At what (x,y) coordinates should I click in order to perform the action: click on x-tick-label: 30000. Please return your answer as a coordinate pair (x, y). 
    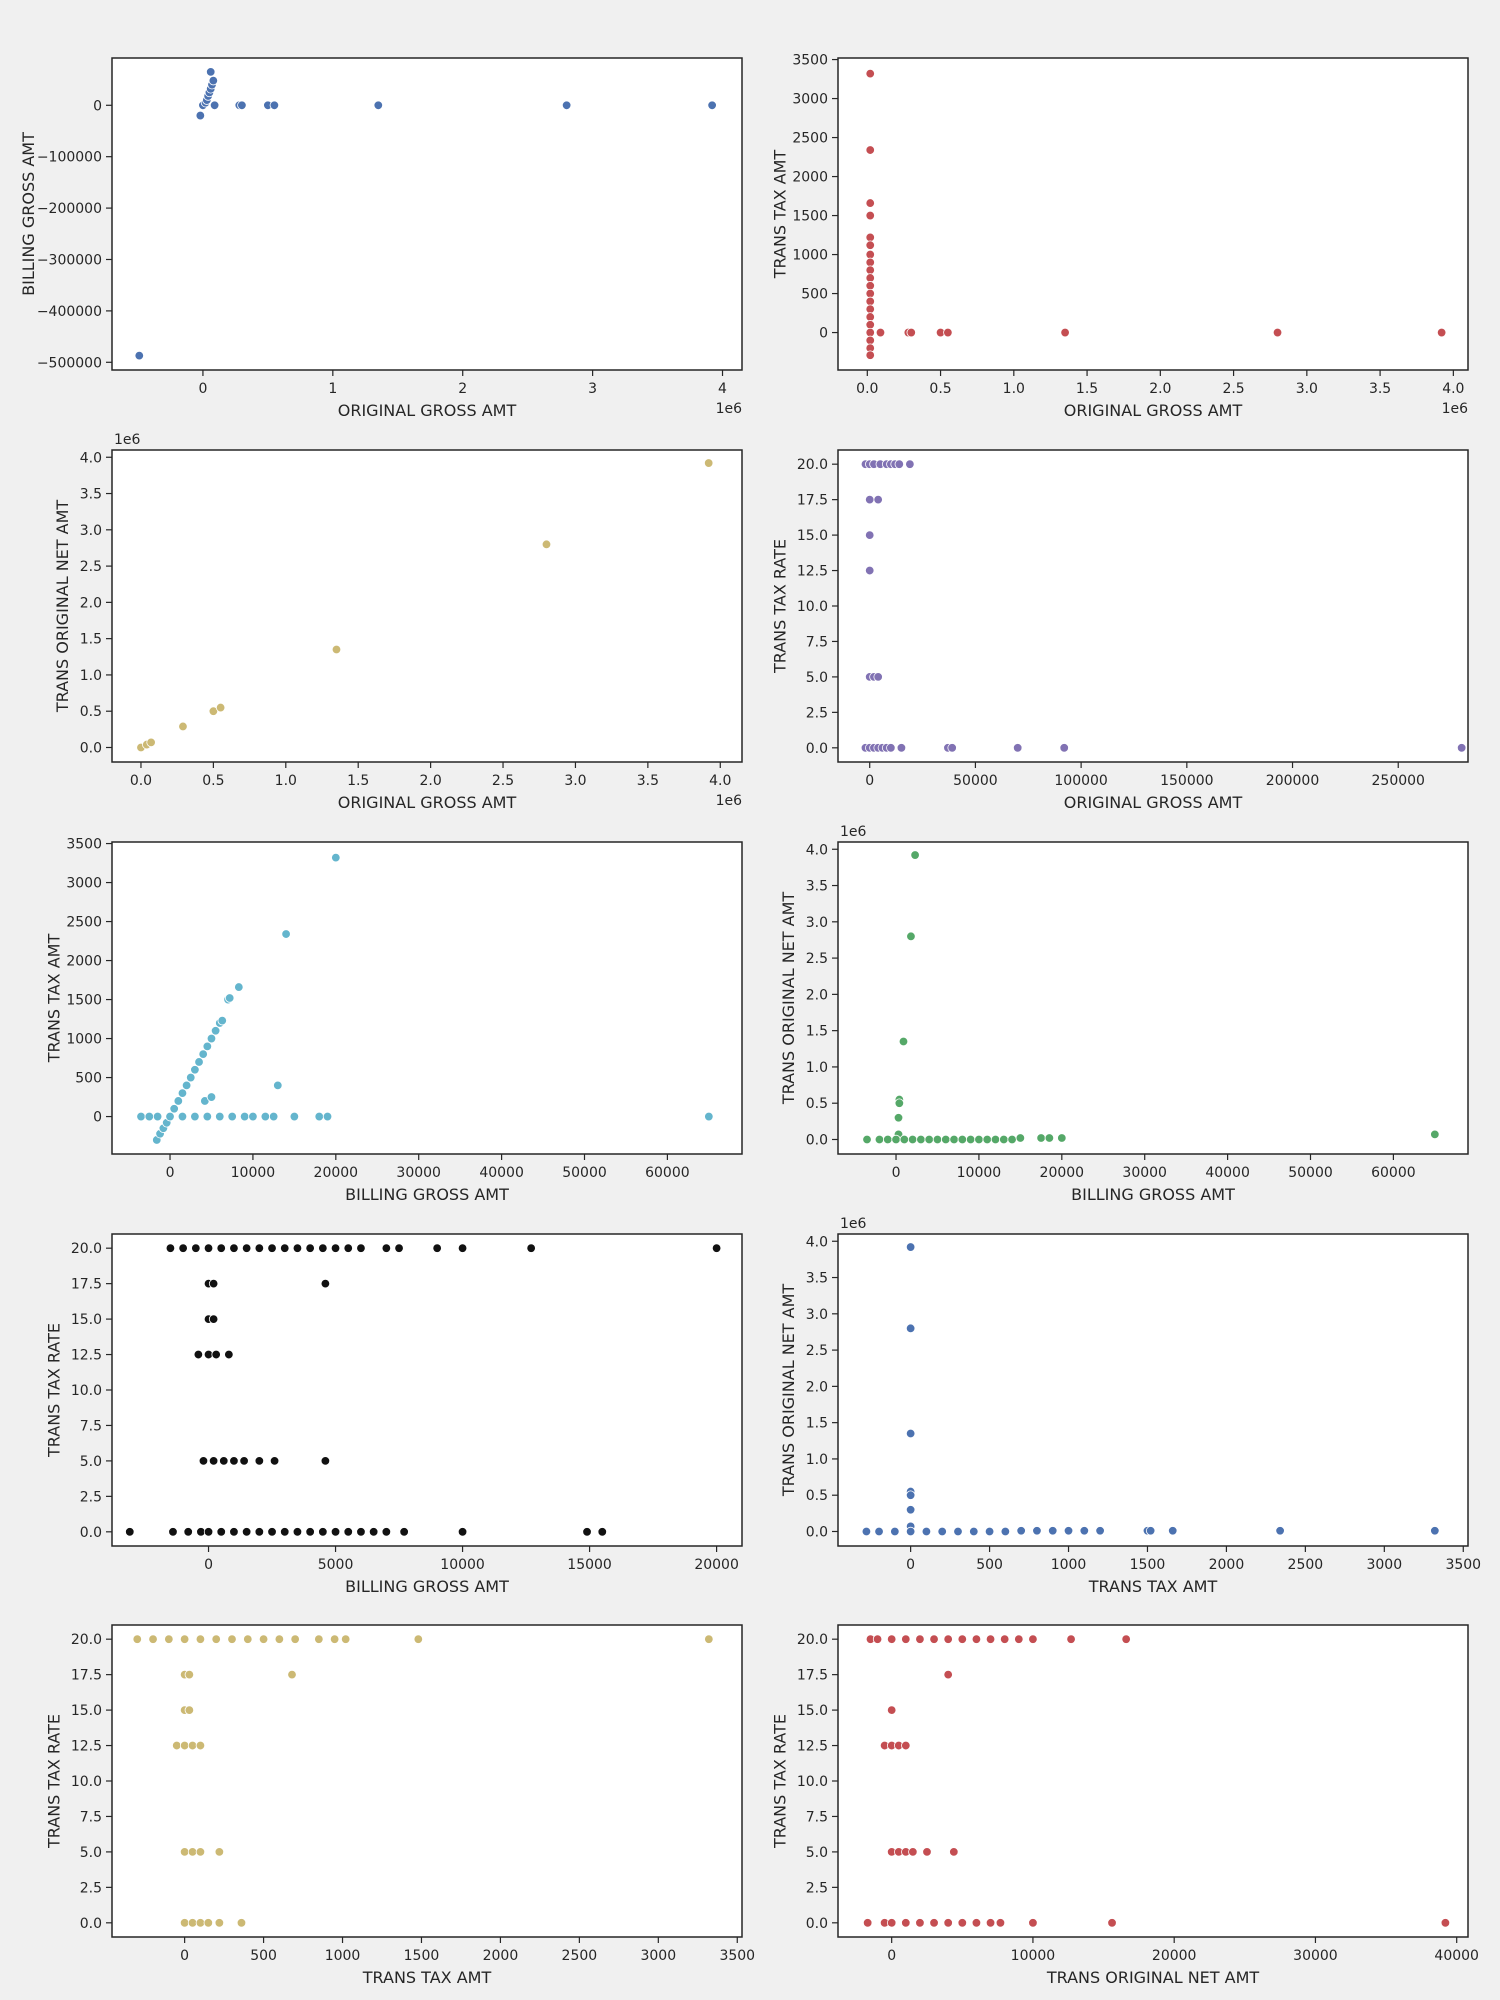
    Looking at the image, I should click on (418, 1173).